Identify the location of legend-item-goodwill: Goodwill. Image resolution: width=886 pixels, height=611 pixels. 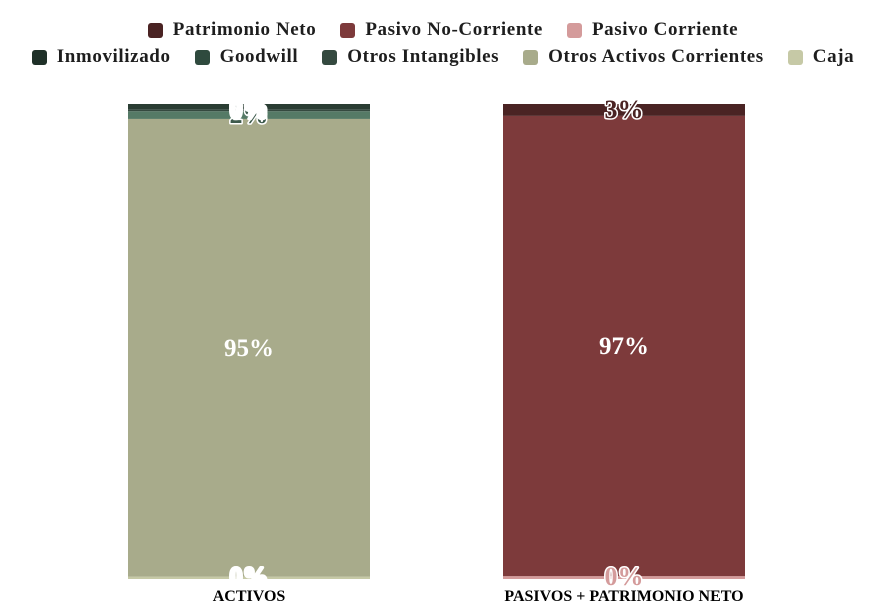
(246, 57).